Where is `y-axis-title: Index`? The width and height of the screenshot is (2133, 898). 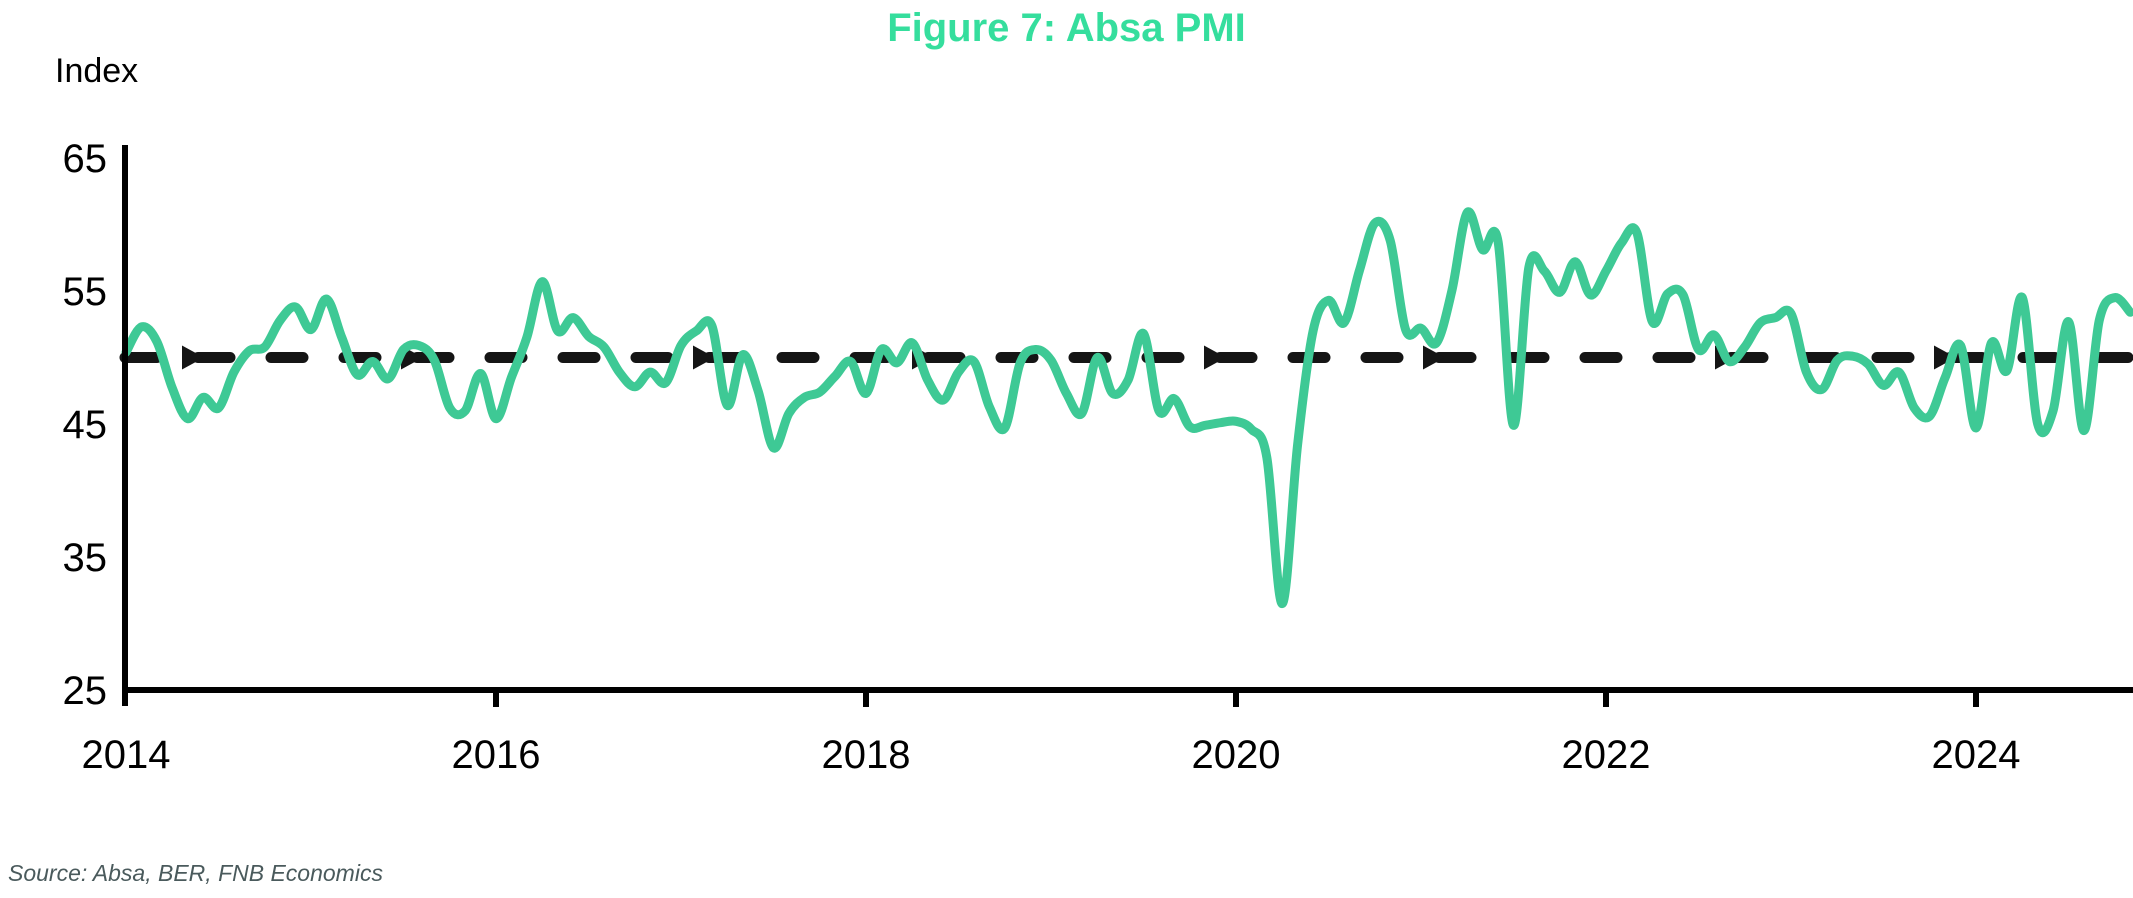 y-axis-title: Index is located at coordinates (96, 71).